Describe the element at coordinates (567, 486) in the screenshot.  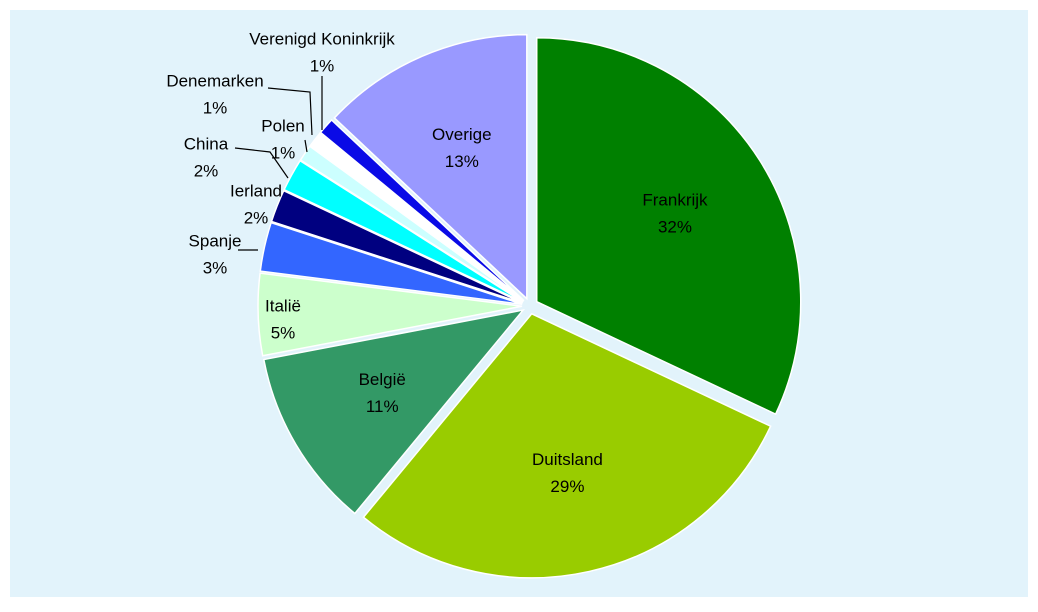
I see `slice-value-label: 29%` at that location.